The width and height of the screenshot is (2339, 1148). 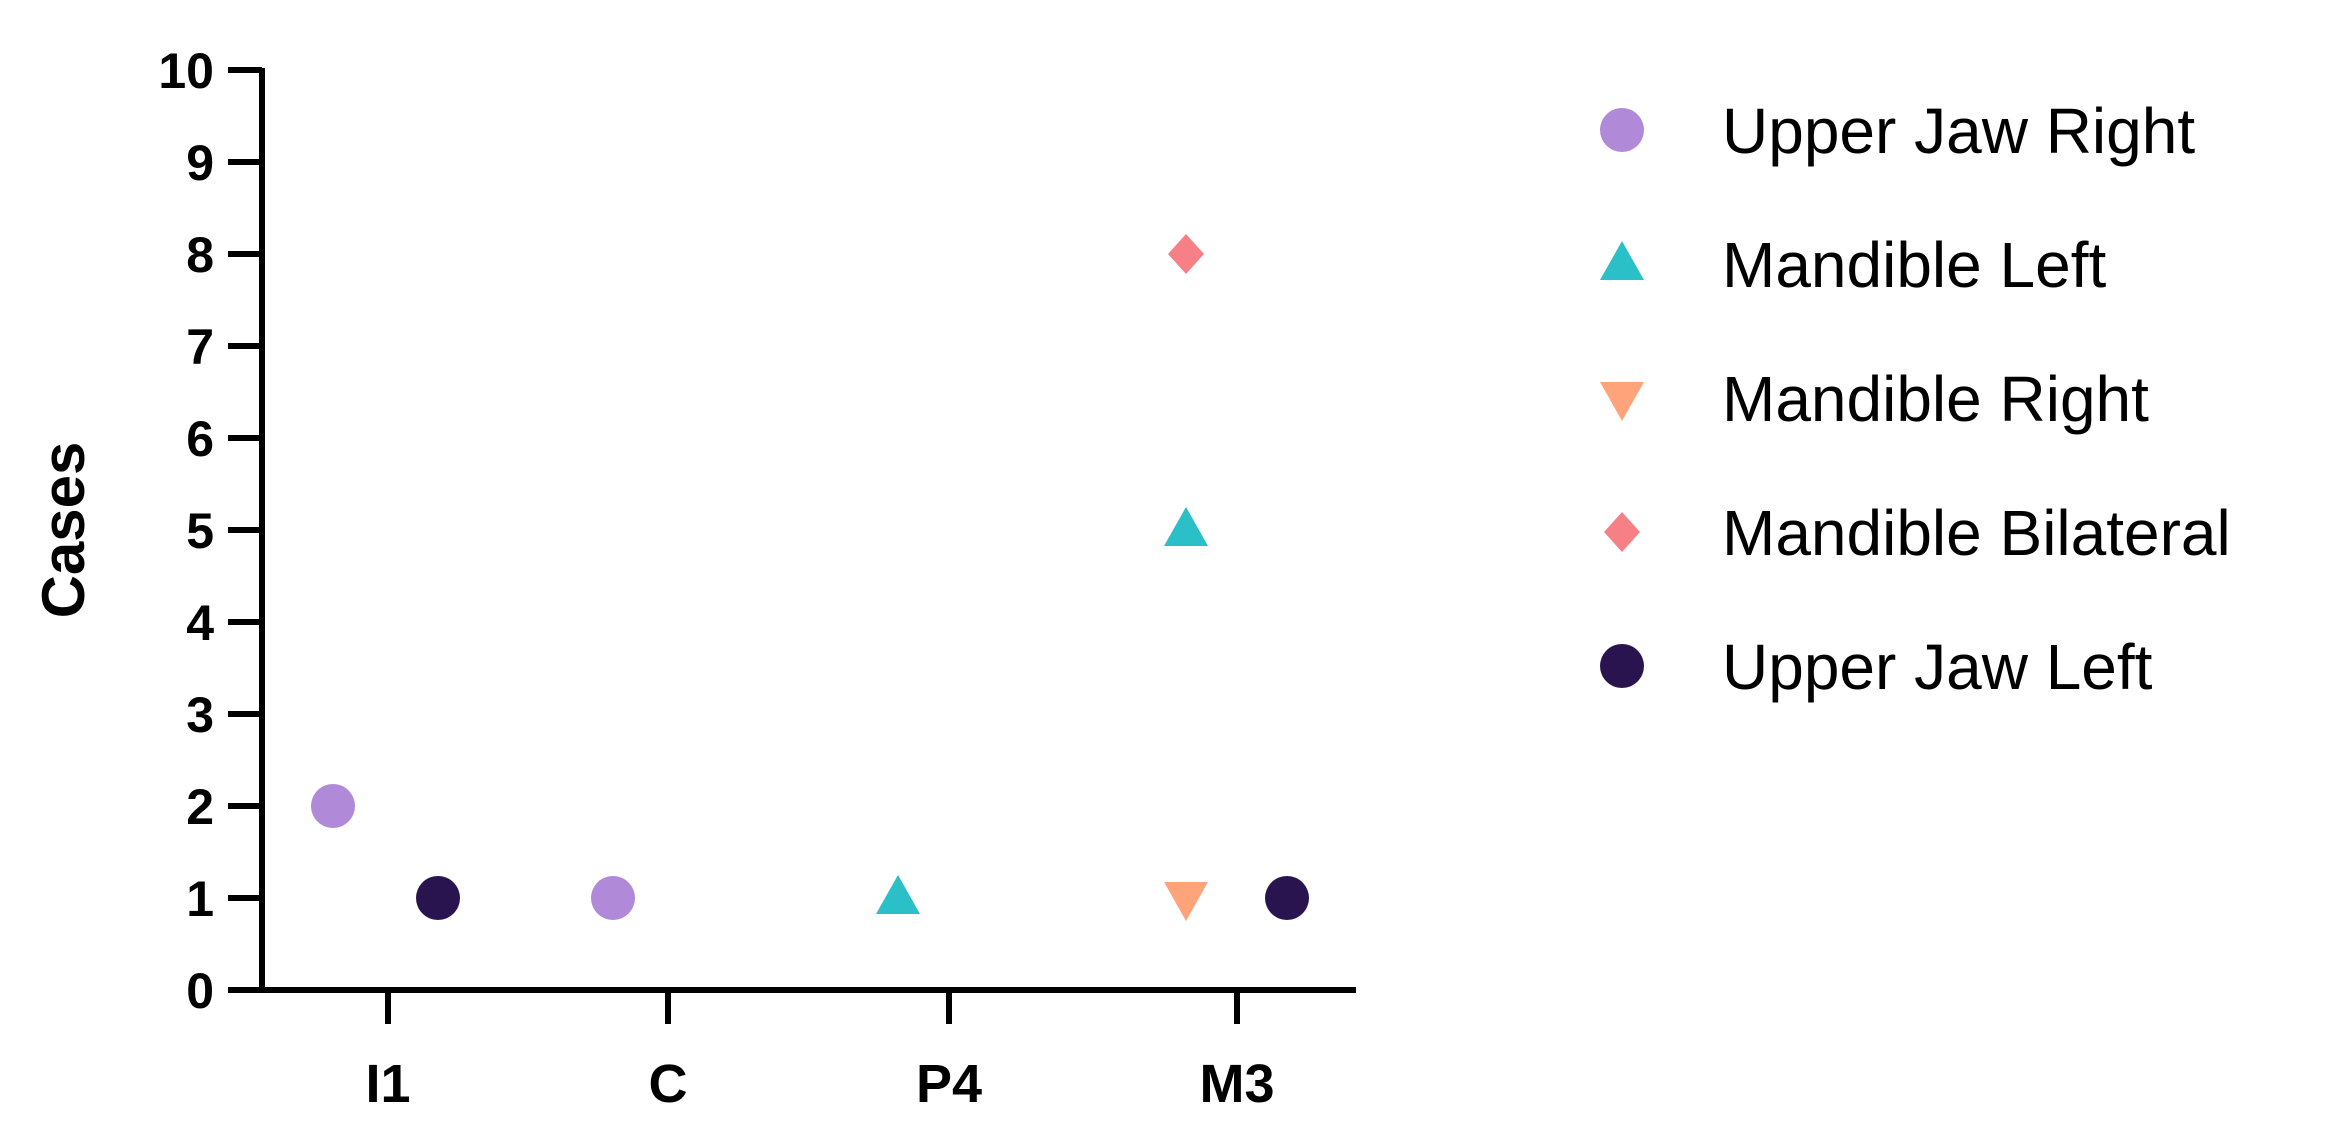 What do you see at coordinates (200, 715) in the screenshot?
I see `y-tick-label: 3` at bounding box center [200, 715].